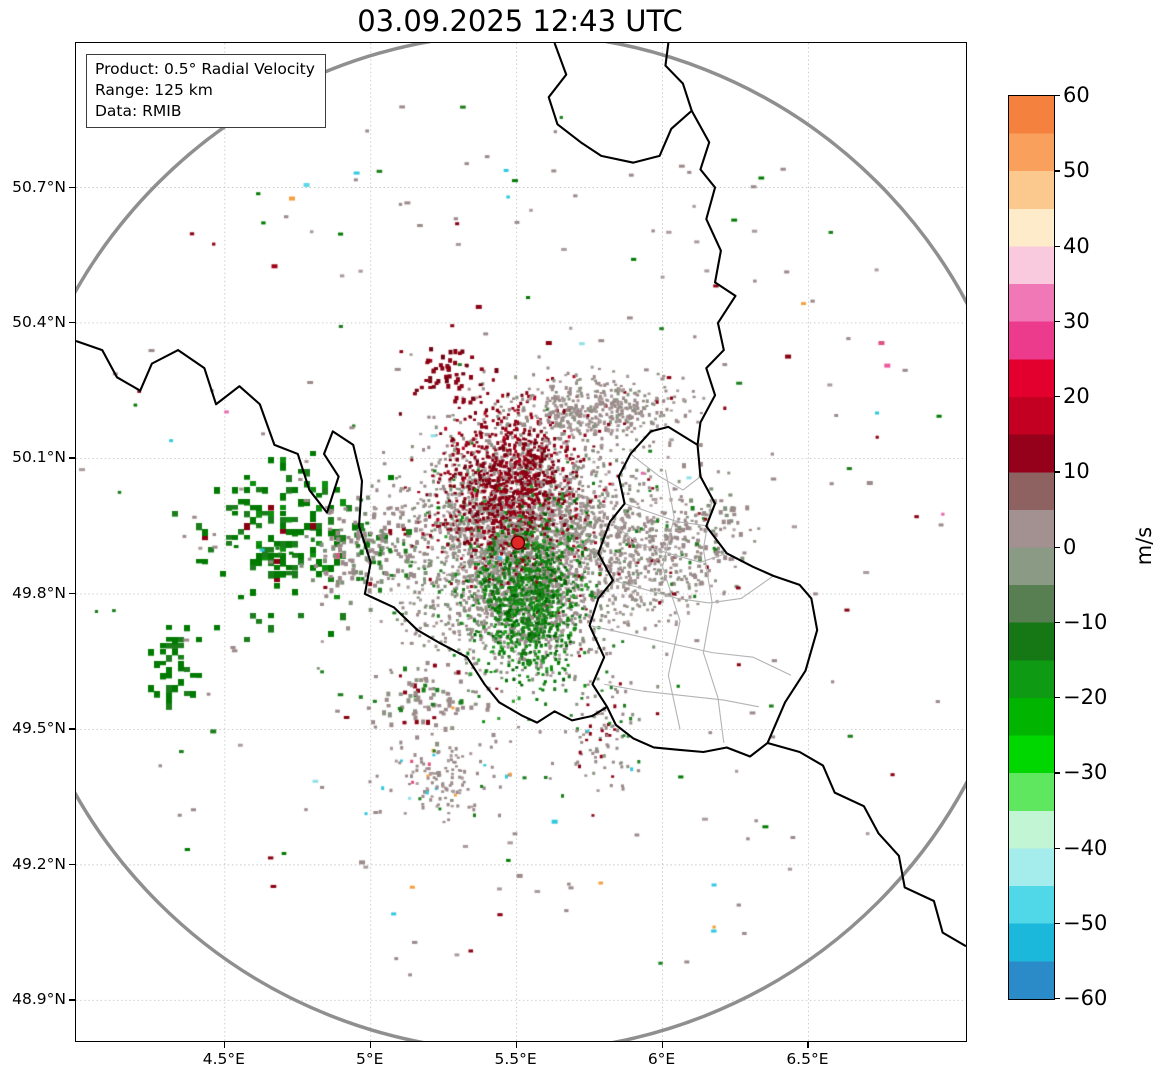 This screenshot has width=1171, height=1081. What do you see at coordinates (205, 69) in the screenshot?
I see `info-product: Product: 0.5° Radial Velocity` at bounding box center [205, 69].